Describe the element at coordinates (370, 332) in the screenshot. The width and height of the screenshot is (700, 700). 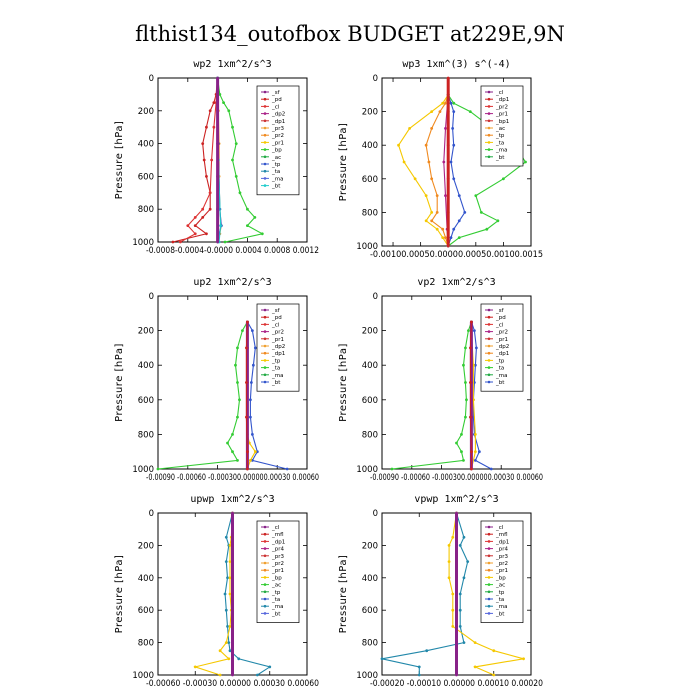
I see `y-tick-label: 200` at that location.